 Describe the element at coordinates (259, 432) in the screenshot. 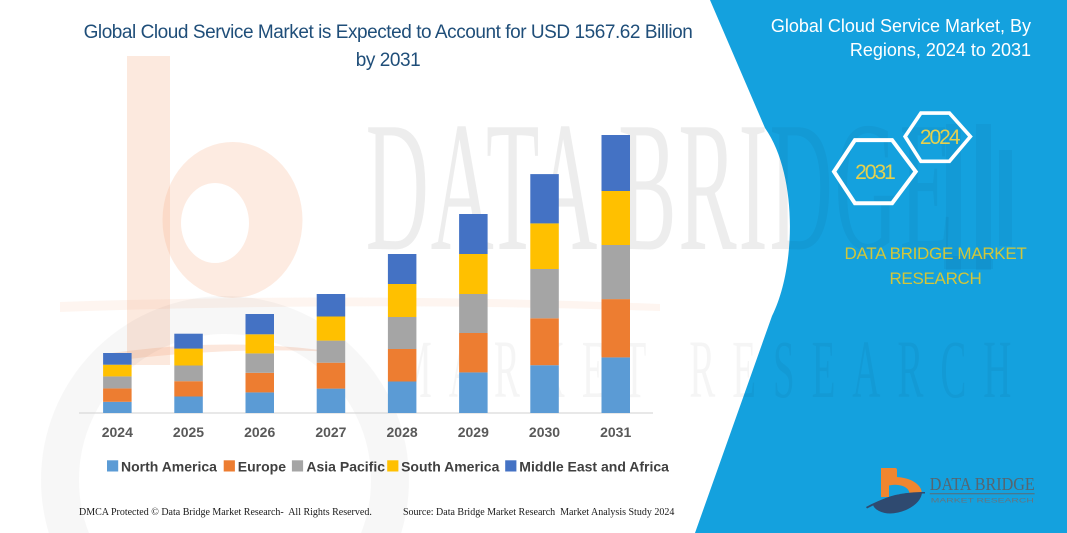

I see `svg-text: 2026` at that location.